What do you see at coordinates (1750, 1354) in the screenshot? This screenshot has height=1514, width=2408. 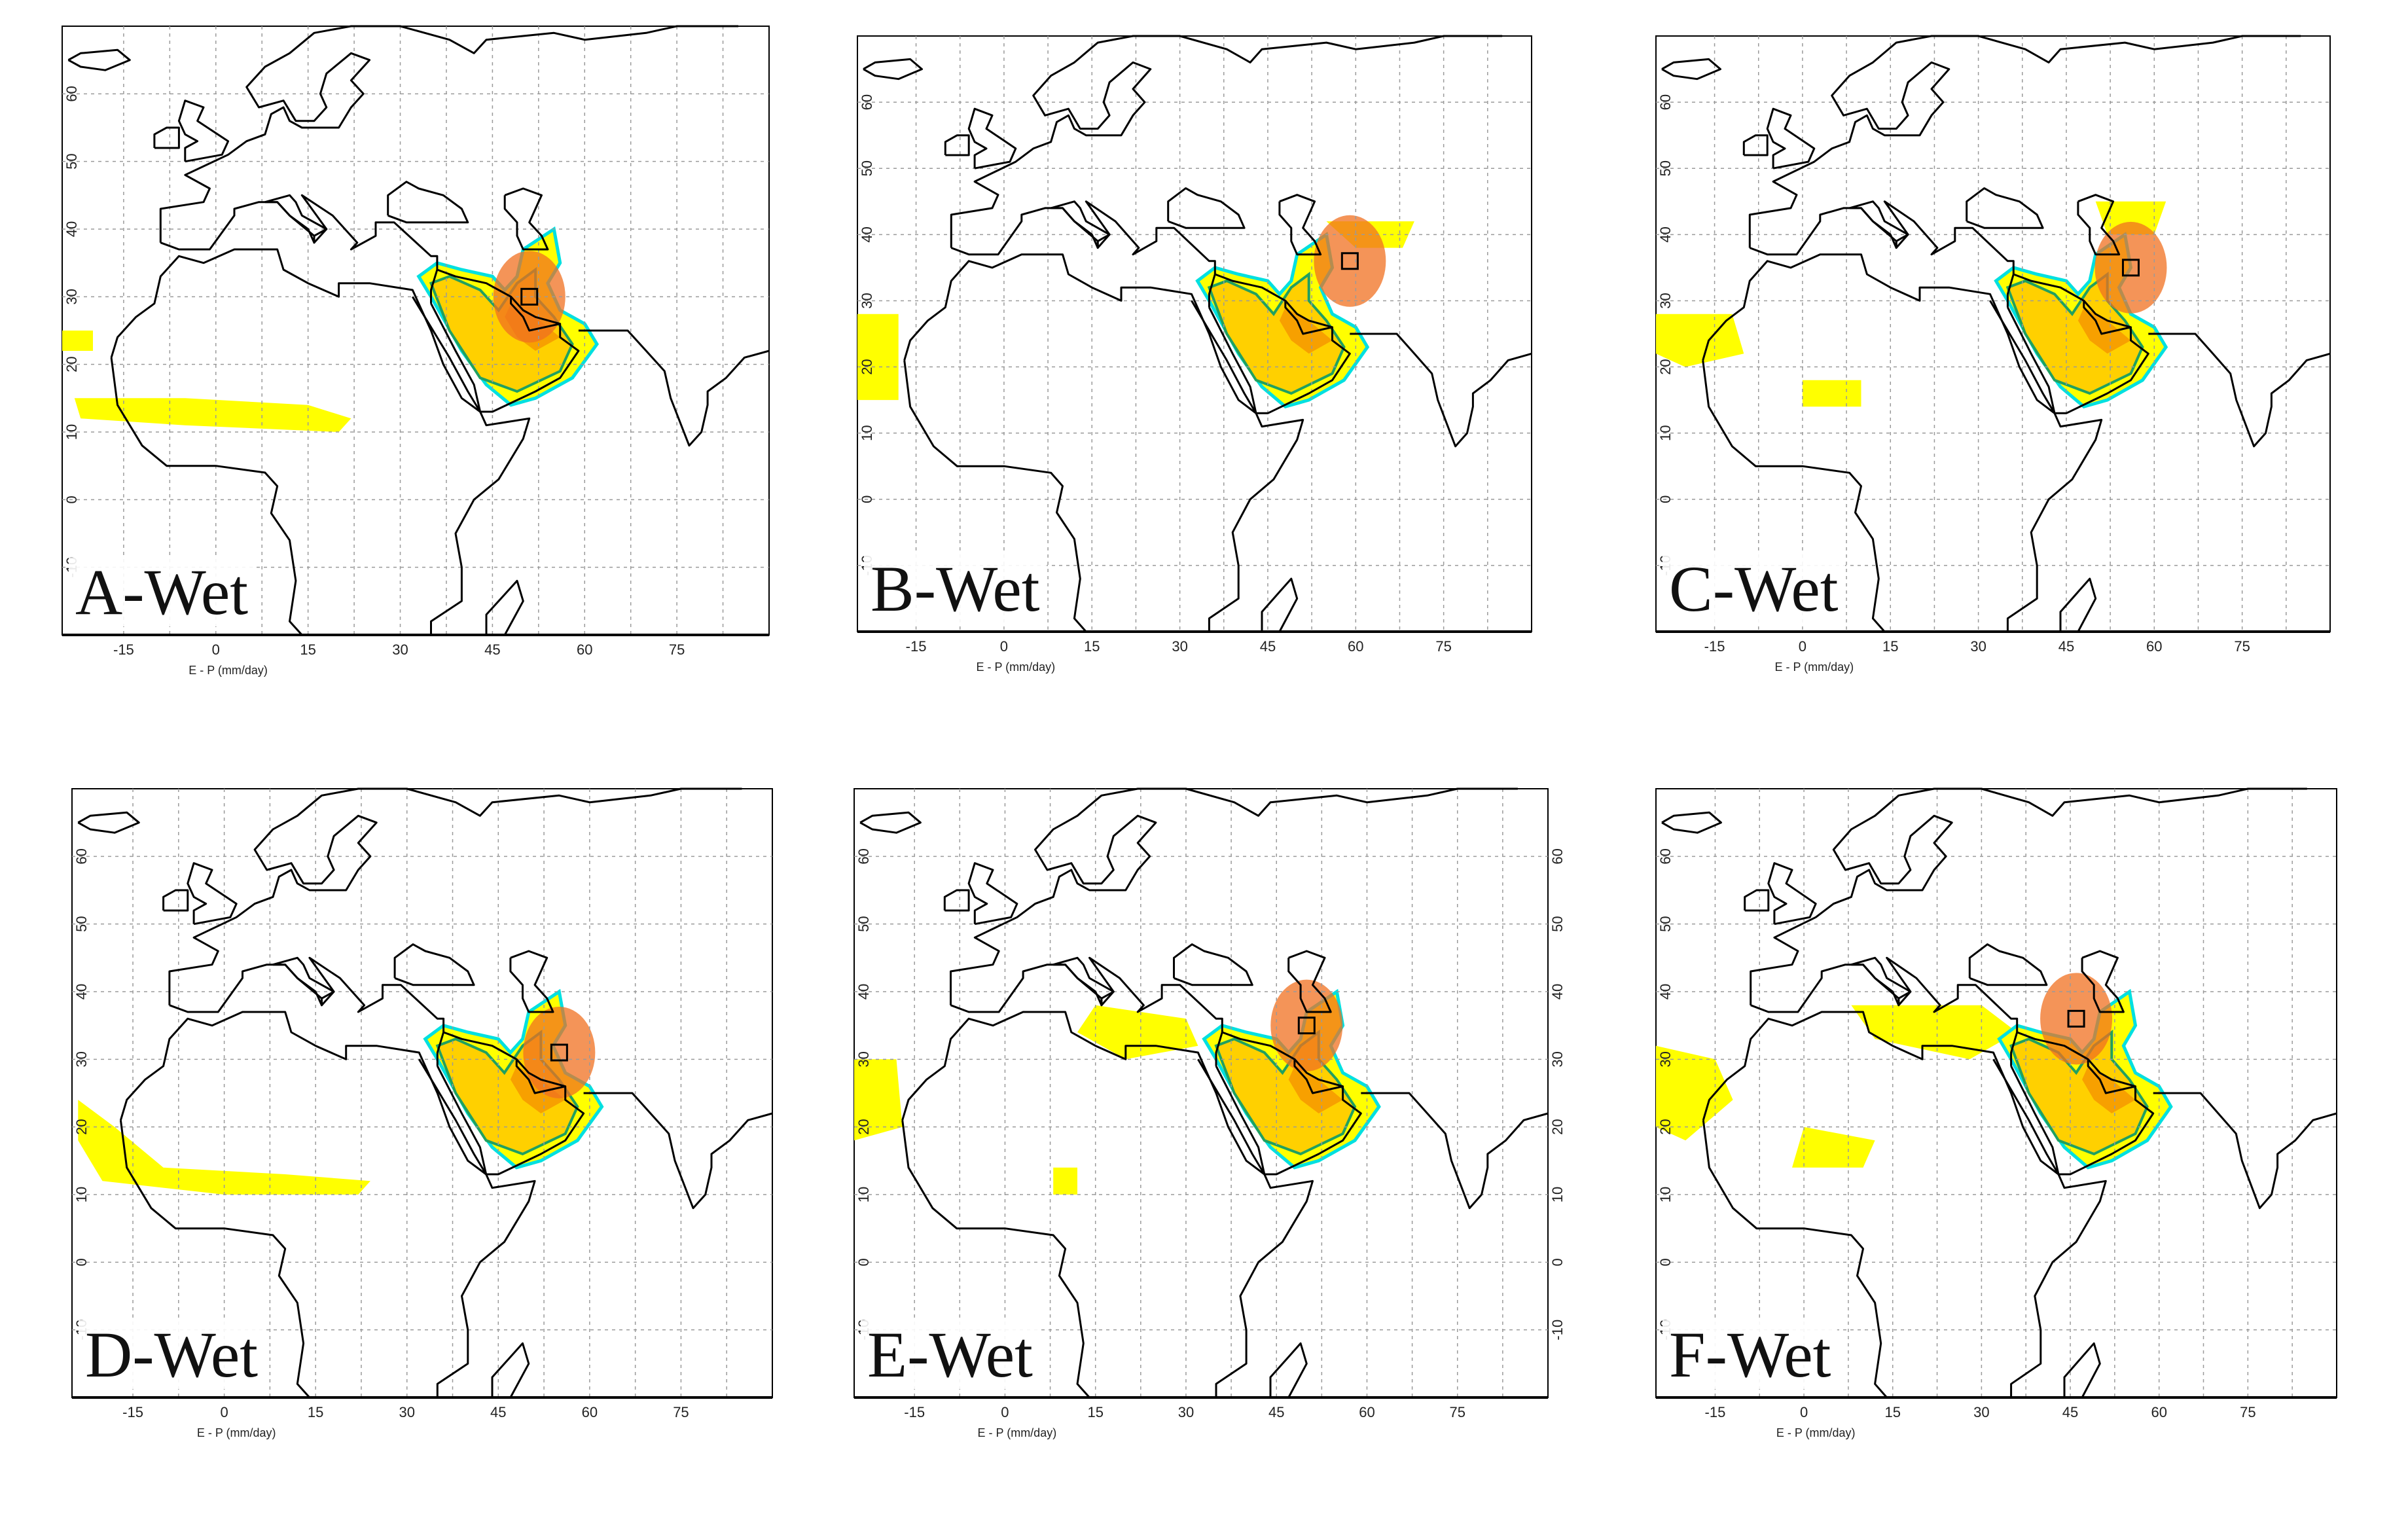 I see `panel-label: F-Wet` at bounding box center [1750, 1354].